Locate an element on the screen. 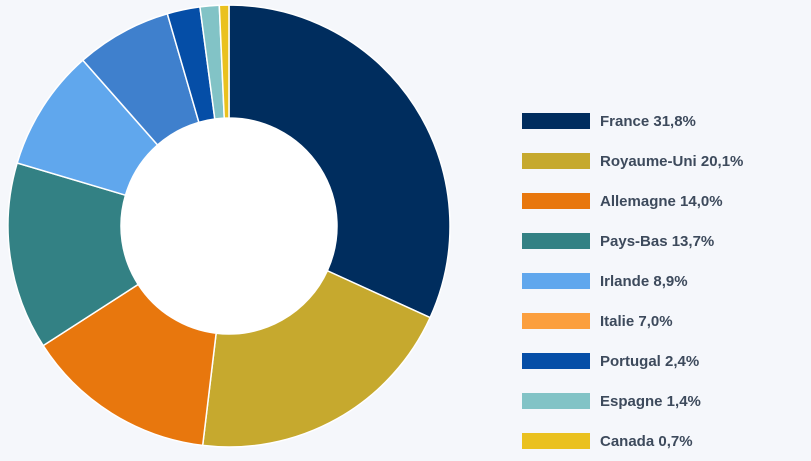 This screenshot has height=461, width=811. legend-label: France 31,8% is located at coordinates (648, 121).